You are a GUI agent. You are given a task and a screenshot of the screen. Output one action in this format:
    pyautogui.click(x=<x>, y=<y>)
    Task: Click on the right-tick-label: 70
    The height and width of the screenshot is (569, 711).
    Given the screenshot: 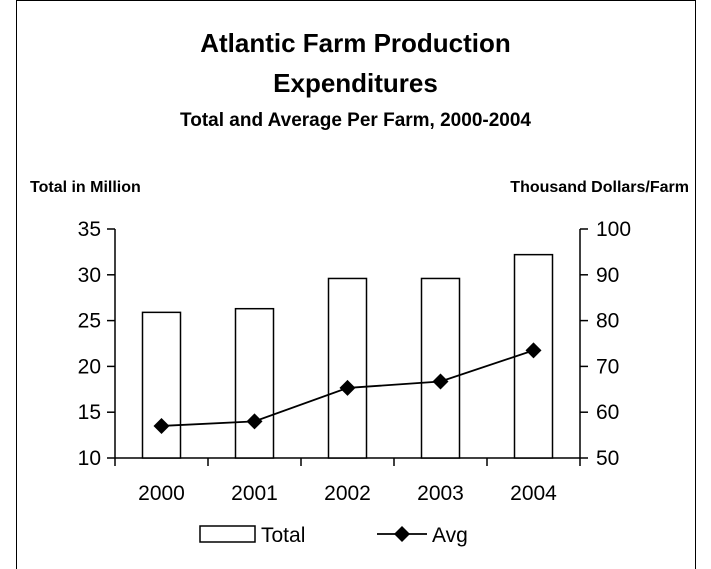 What is the action you would take?
    pyautogui.click(x=607, y=366)
    